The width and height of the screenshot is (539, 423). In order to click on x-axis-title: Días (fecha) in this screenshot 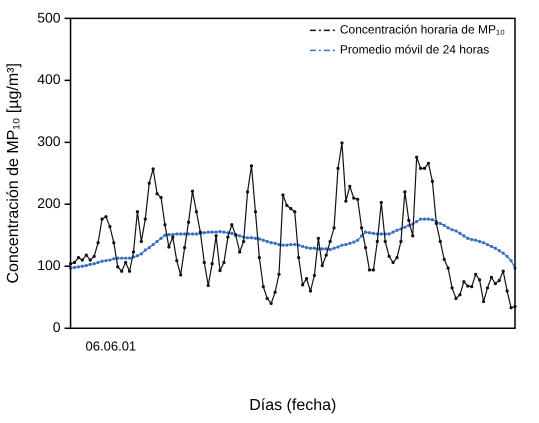, I will do `click(292, 405)`.